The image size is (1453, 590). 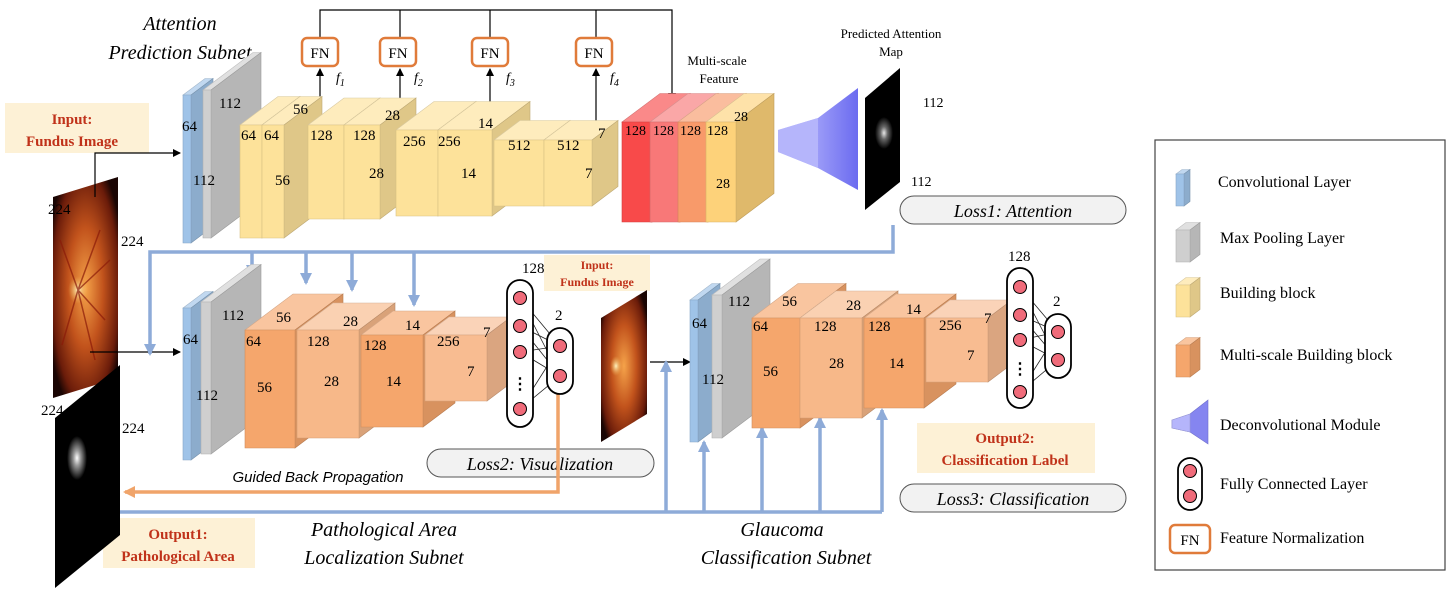 What do you see at coordinates (179, 543) in the screenshot?
I see `output1-label: Output1: Pathological Area` at bounding box center [179, 543].